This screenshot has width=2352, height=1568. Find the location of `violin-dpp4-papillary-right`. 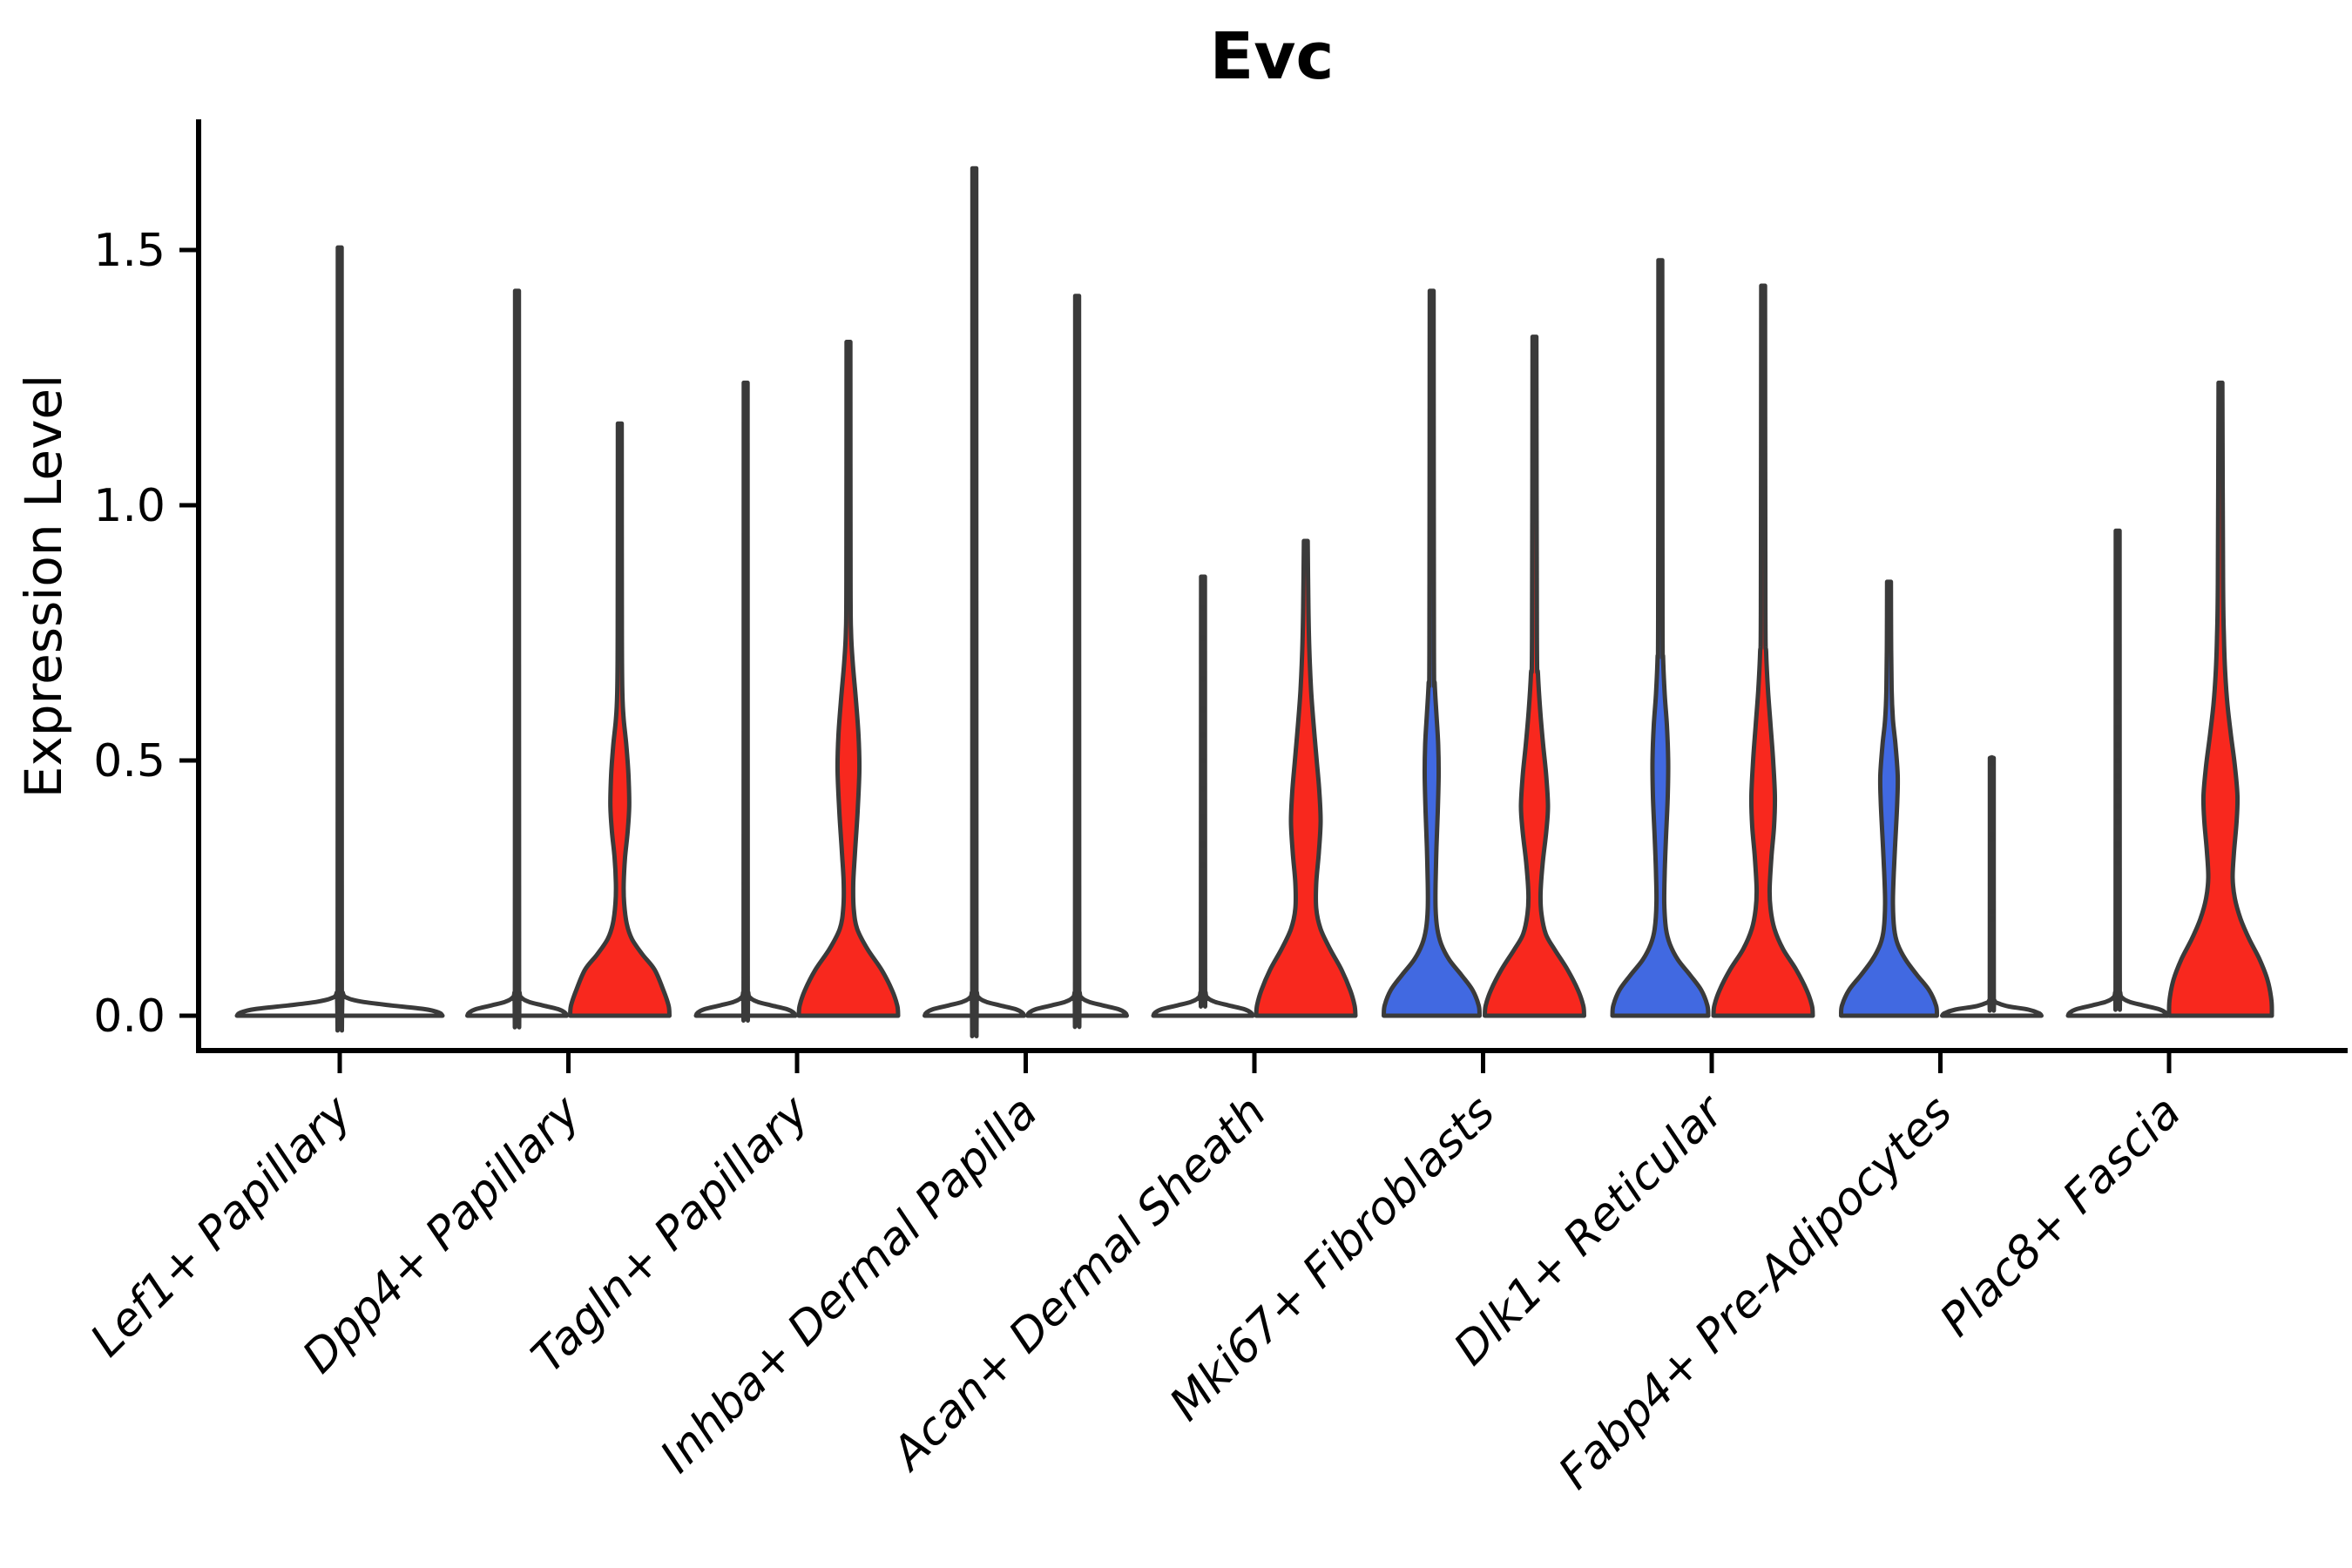

violin-dpp4-papillary-right is located at coordinates (620, 719).